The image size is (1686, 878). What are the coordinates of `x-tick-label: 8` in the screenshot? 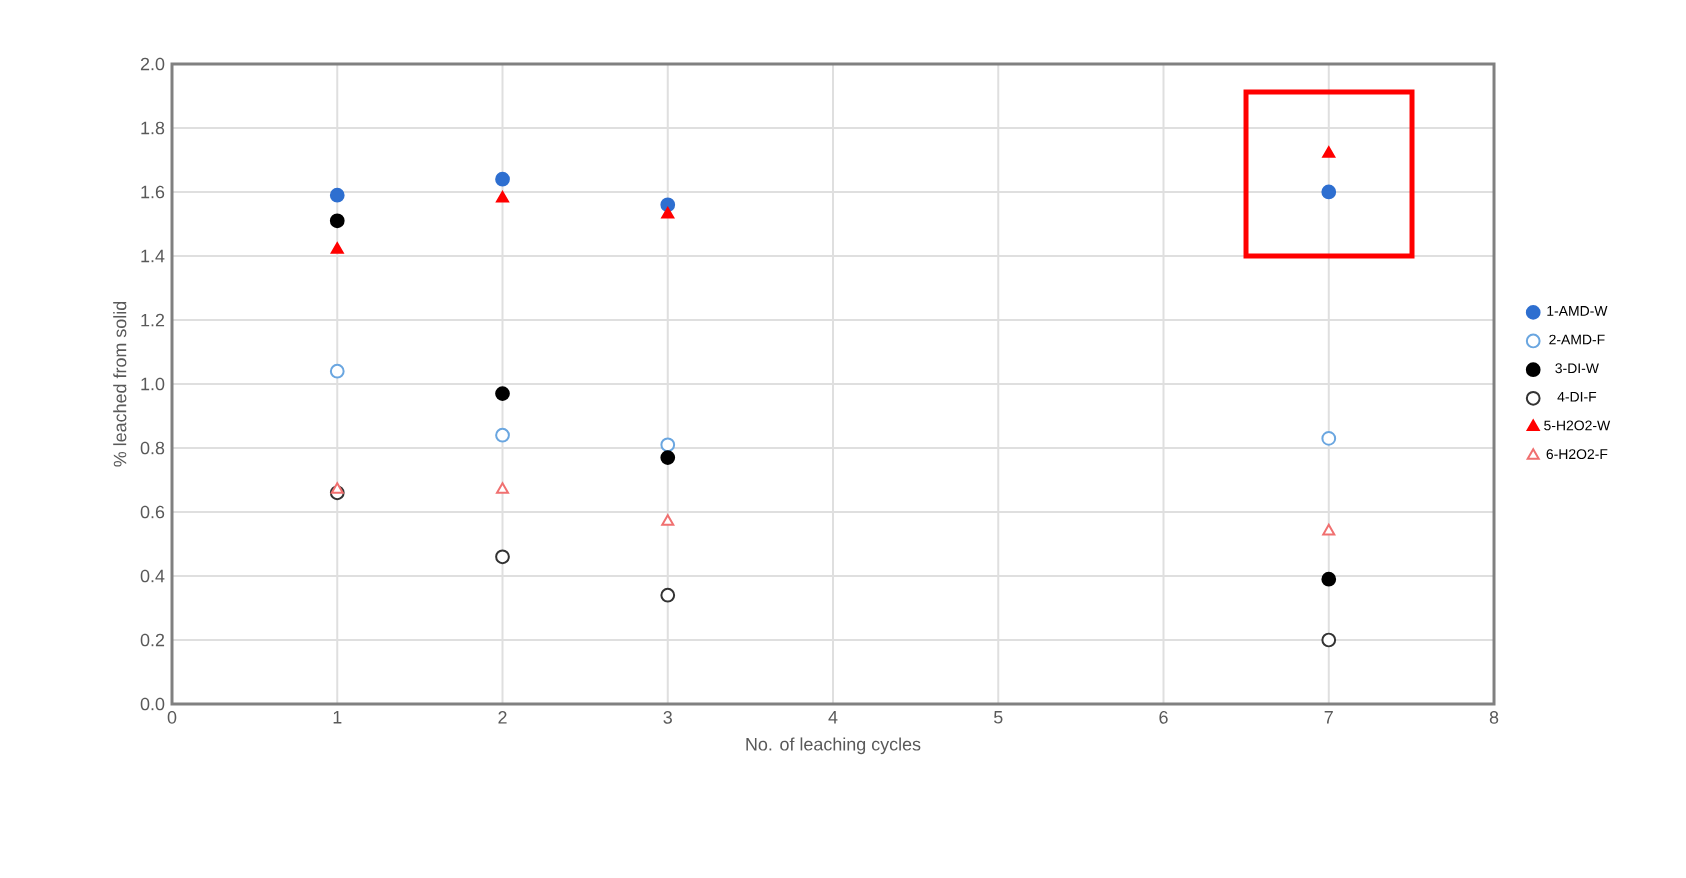 It's located at (1494, 717).